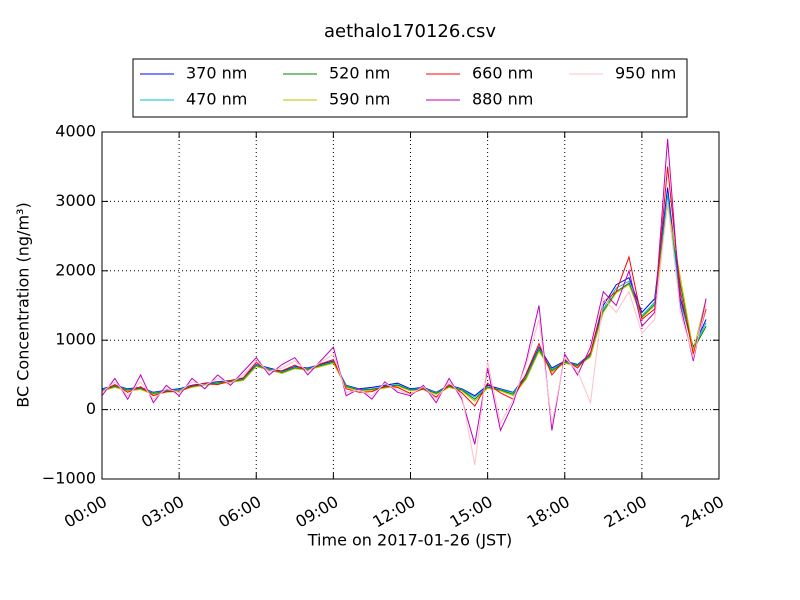 This screenshot has height=600, width=800. I want to click on y-tick-label: 0, so click(91, 408).